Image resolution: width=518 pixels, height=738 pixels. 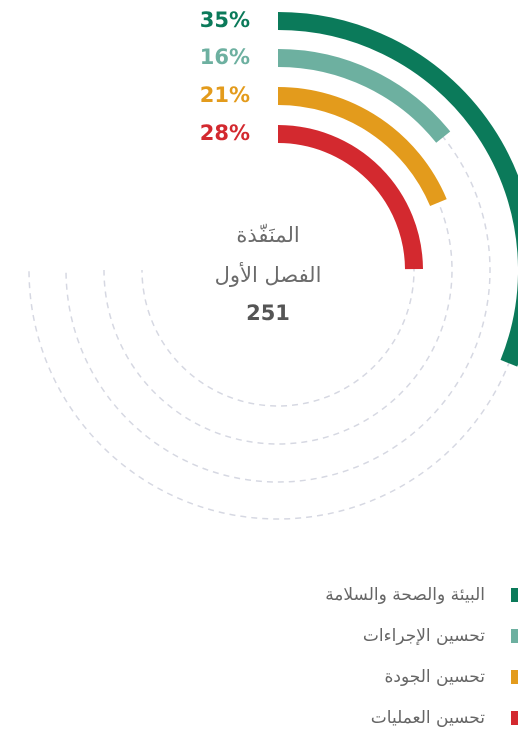 I want to click on value-label: 28%, so click(x=225, y=133).